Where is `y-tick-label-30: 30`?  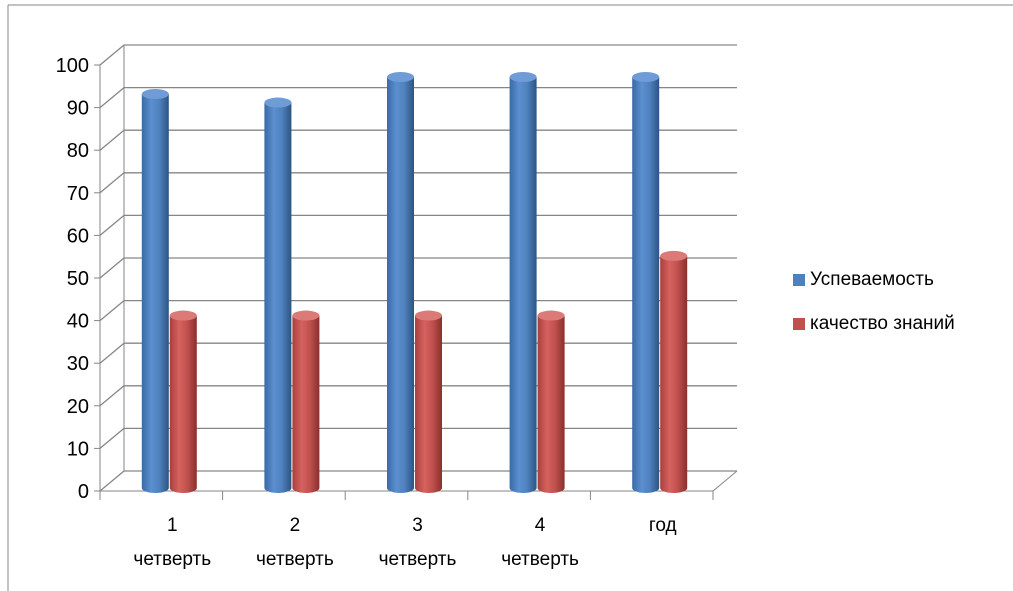 y-tick-label-30: 30 is located at coordinates (78, 364).